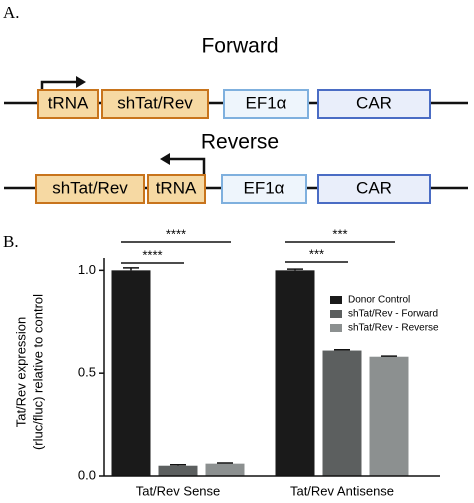 This screenshot has width=474, height=503. Describe the element at coordinates (11, 12) in the screenshot. I see `panel-label: A.` at that location.